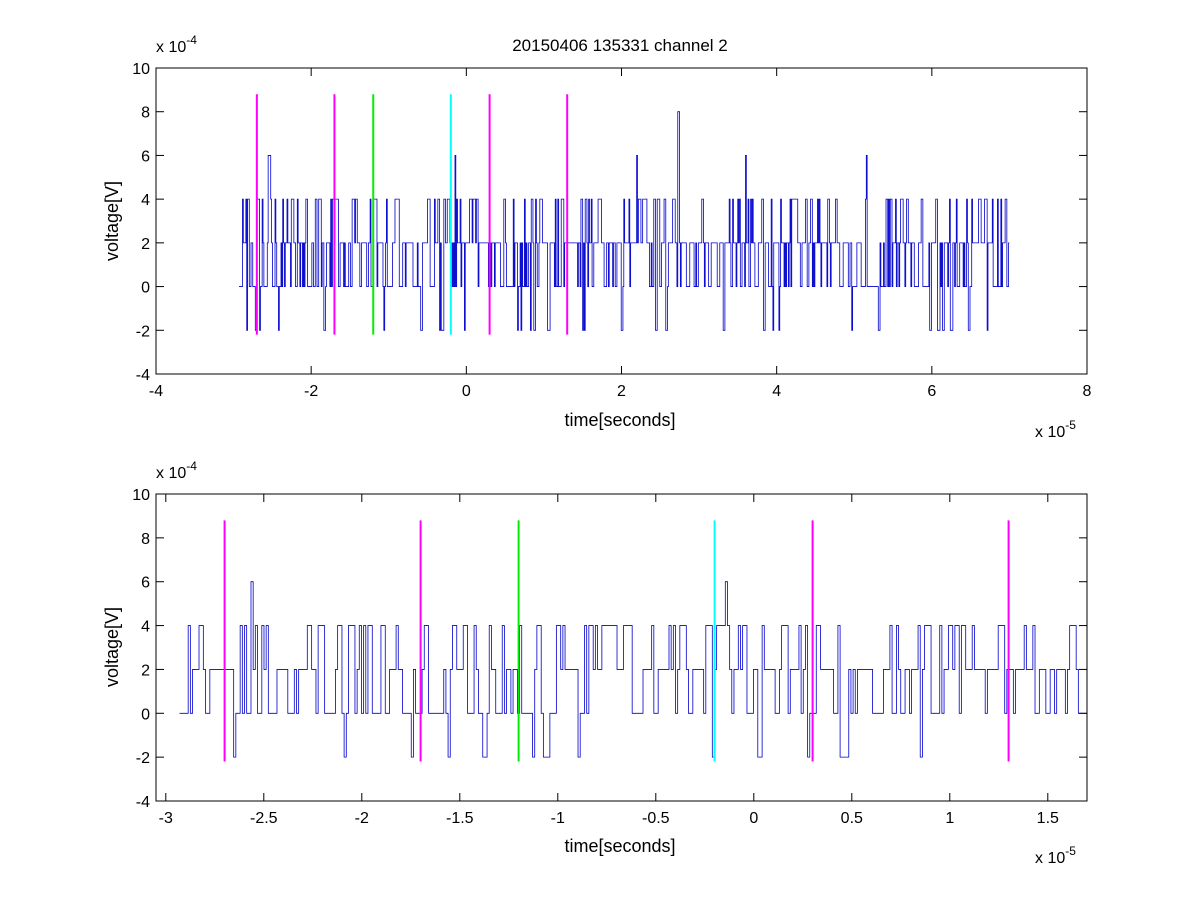 The image size is (1200, 900). What do you see at coordinates (112, 221) in the screenshot?
I see `top-y-axis-label: voltage[V]` at bounding box center [112, 221].